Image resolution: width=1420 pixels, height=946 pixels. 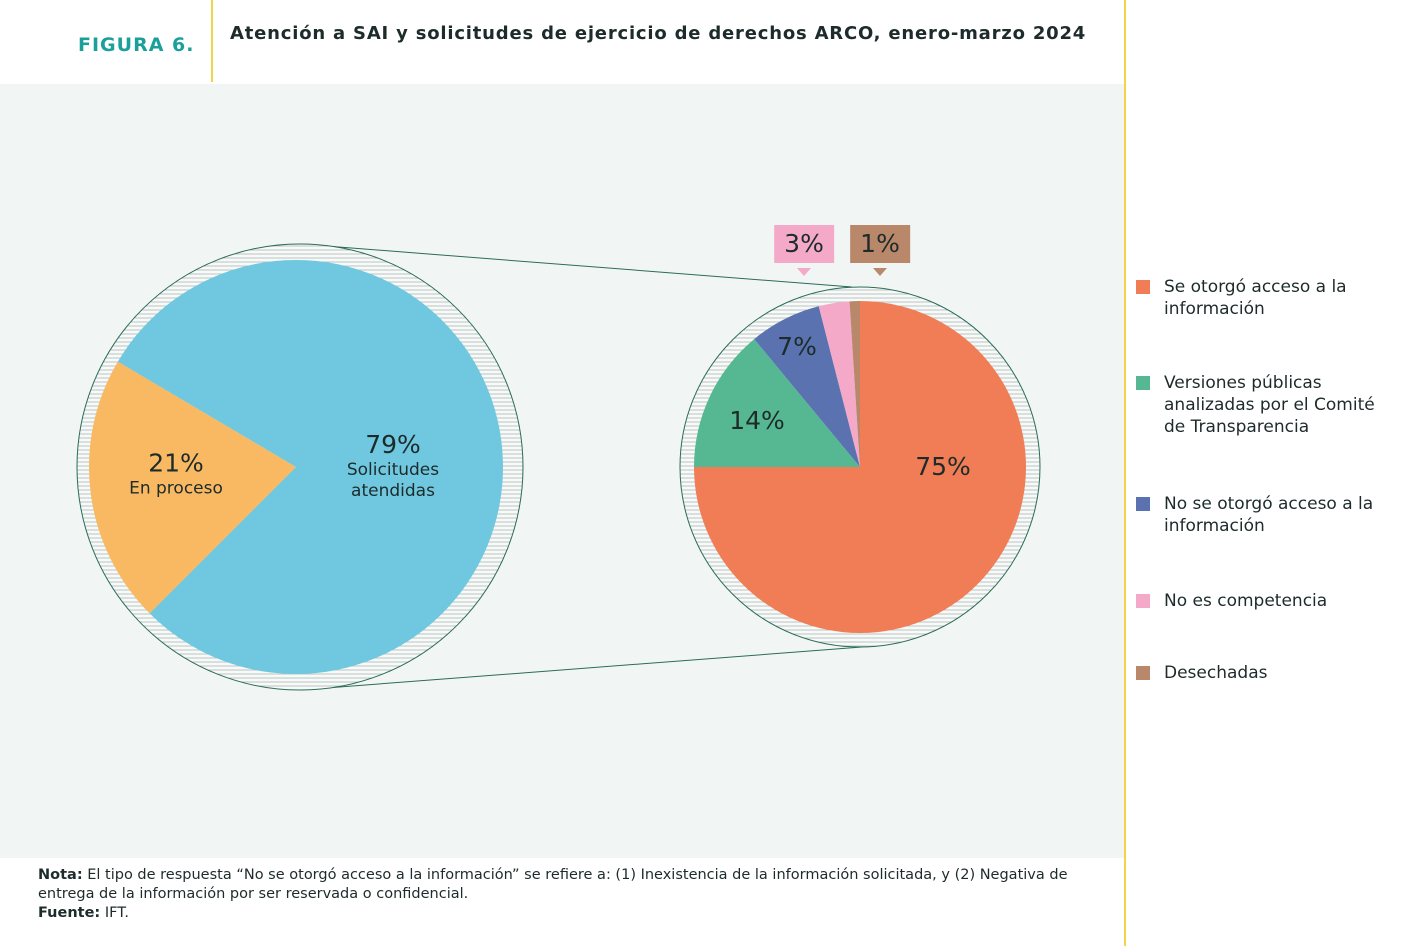 I want to click on data-label: 3%, so click(x=804, y=244).